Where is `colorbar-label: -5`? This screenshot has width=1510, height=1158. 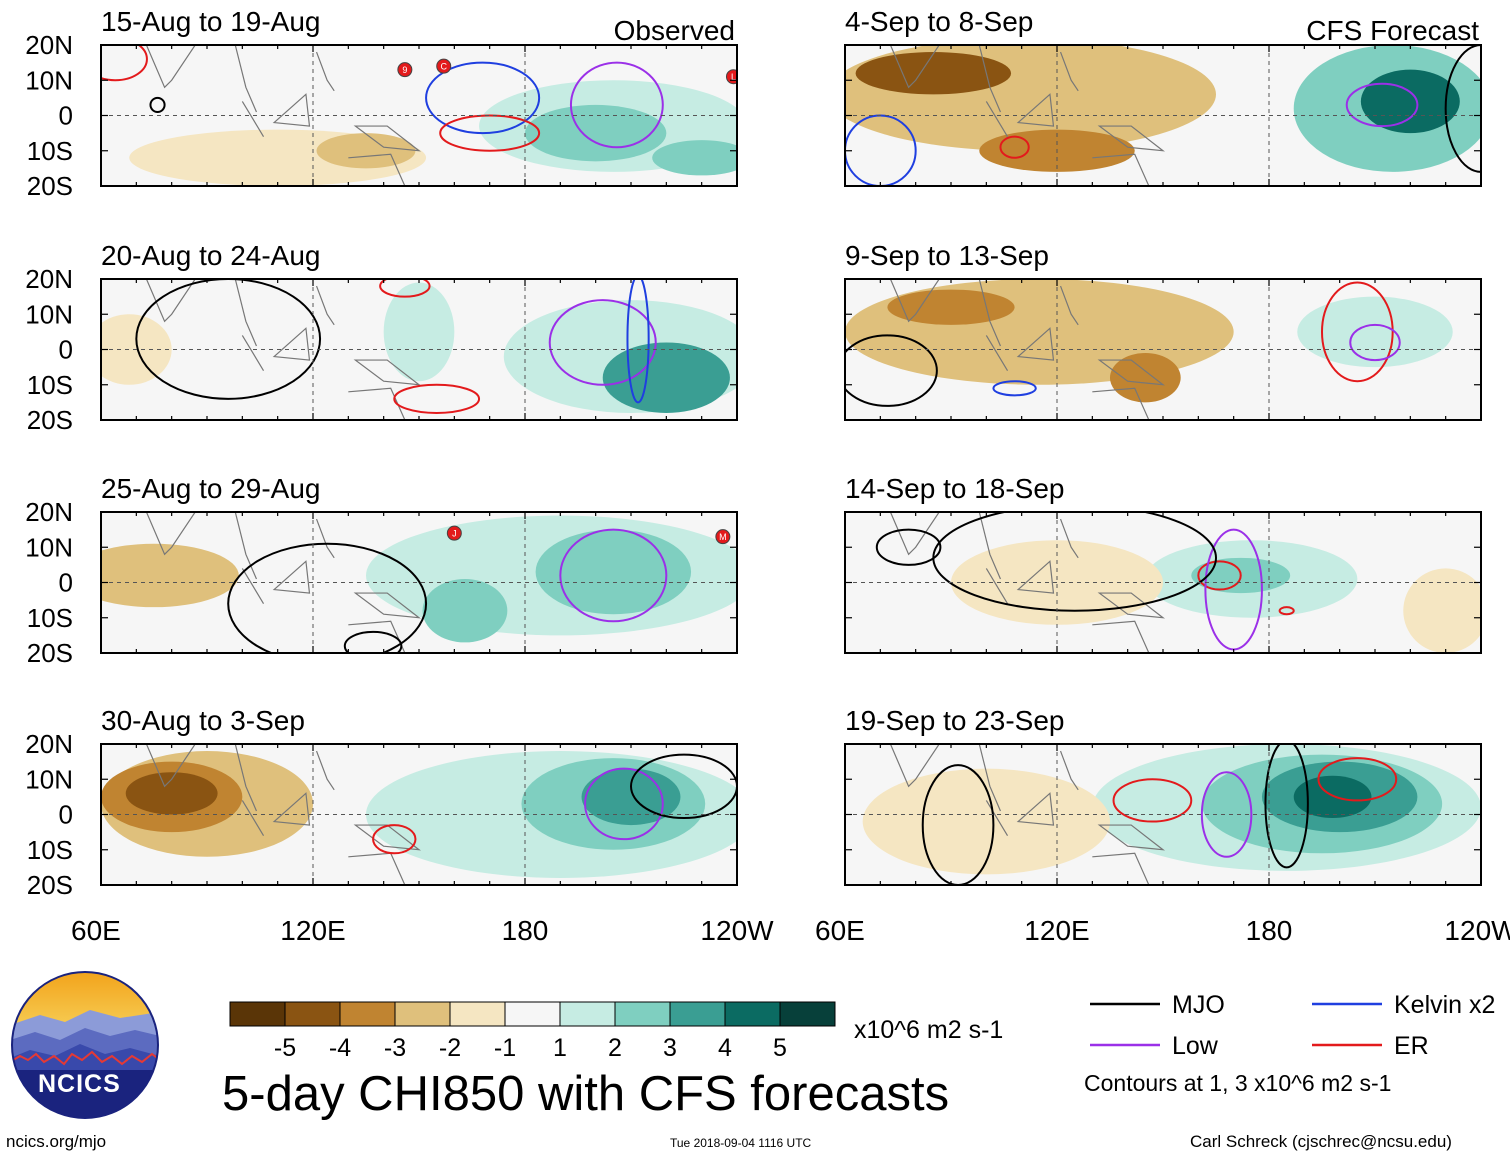 colorbar-label: -5 is located at coordinates (285, 1048).